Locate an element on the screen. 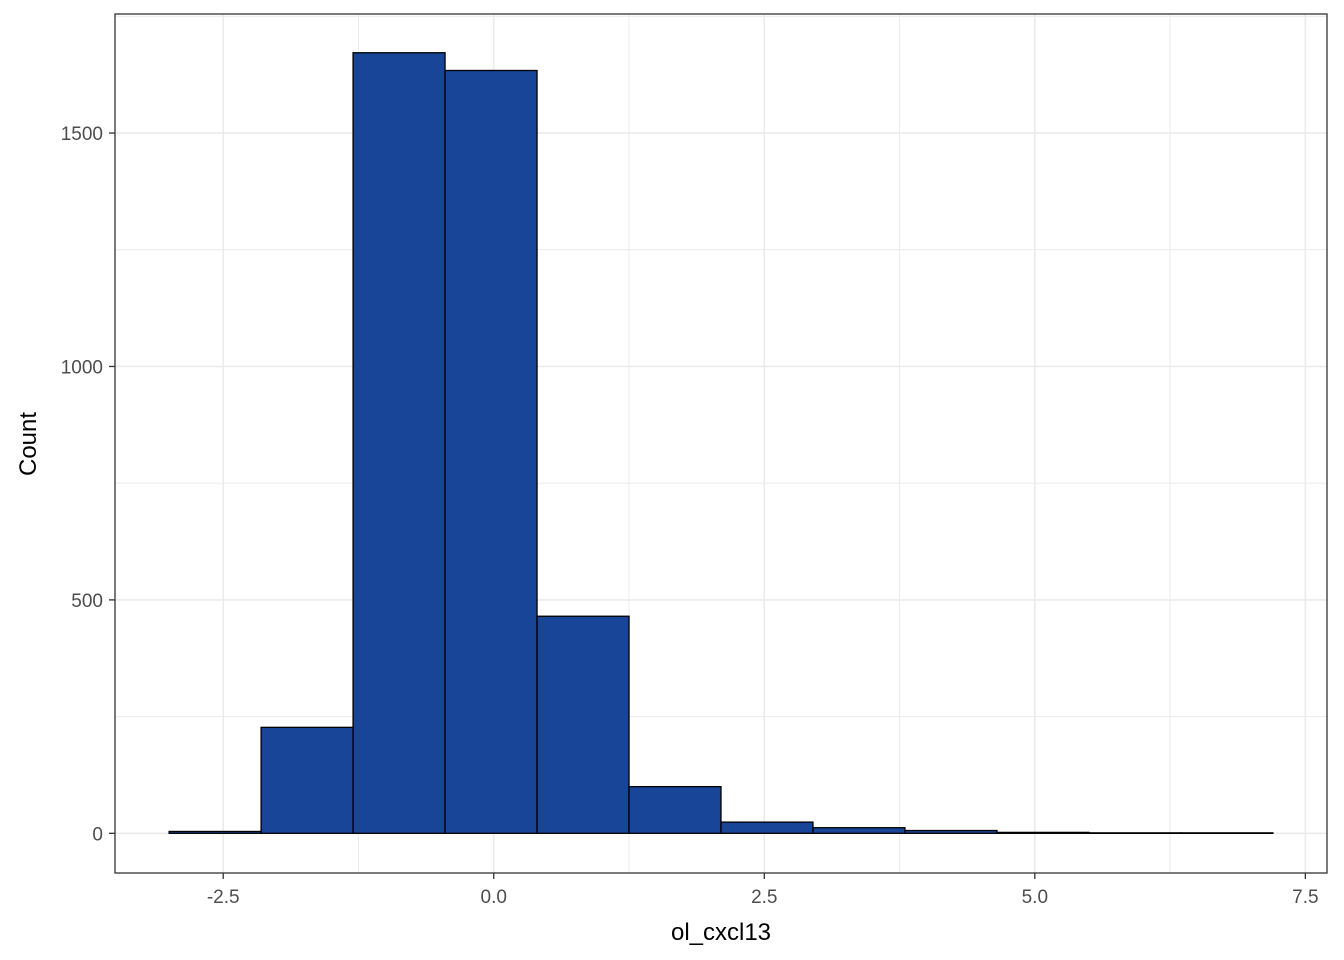  x-axis-ticks: -2.5 0.0 2.5 5.0 7.5 is located at coordinates (763, 890).